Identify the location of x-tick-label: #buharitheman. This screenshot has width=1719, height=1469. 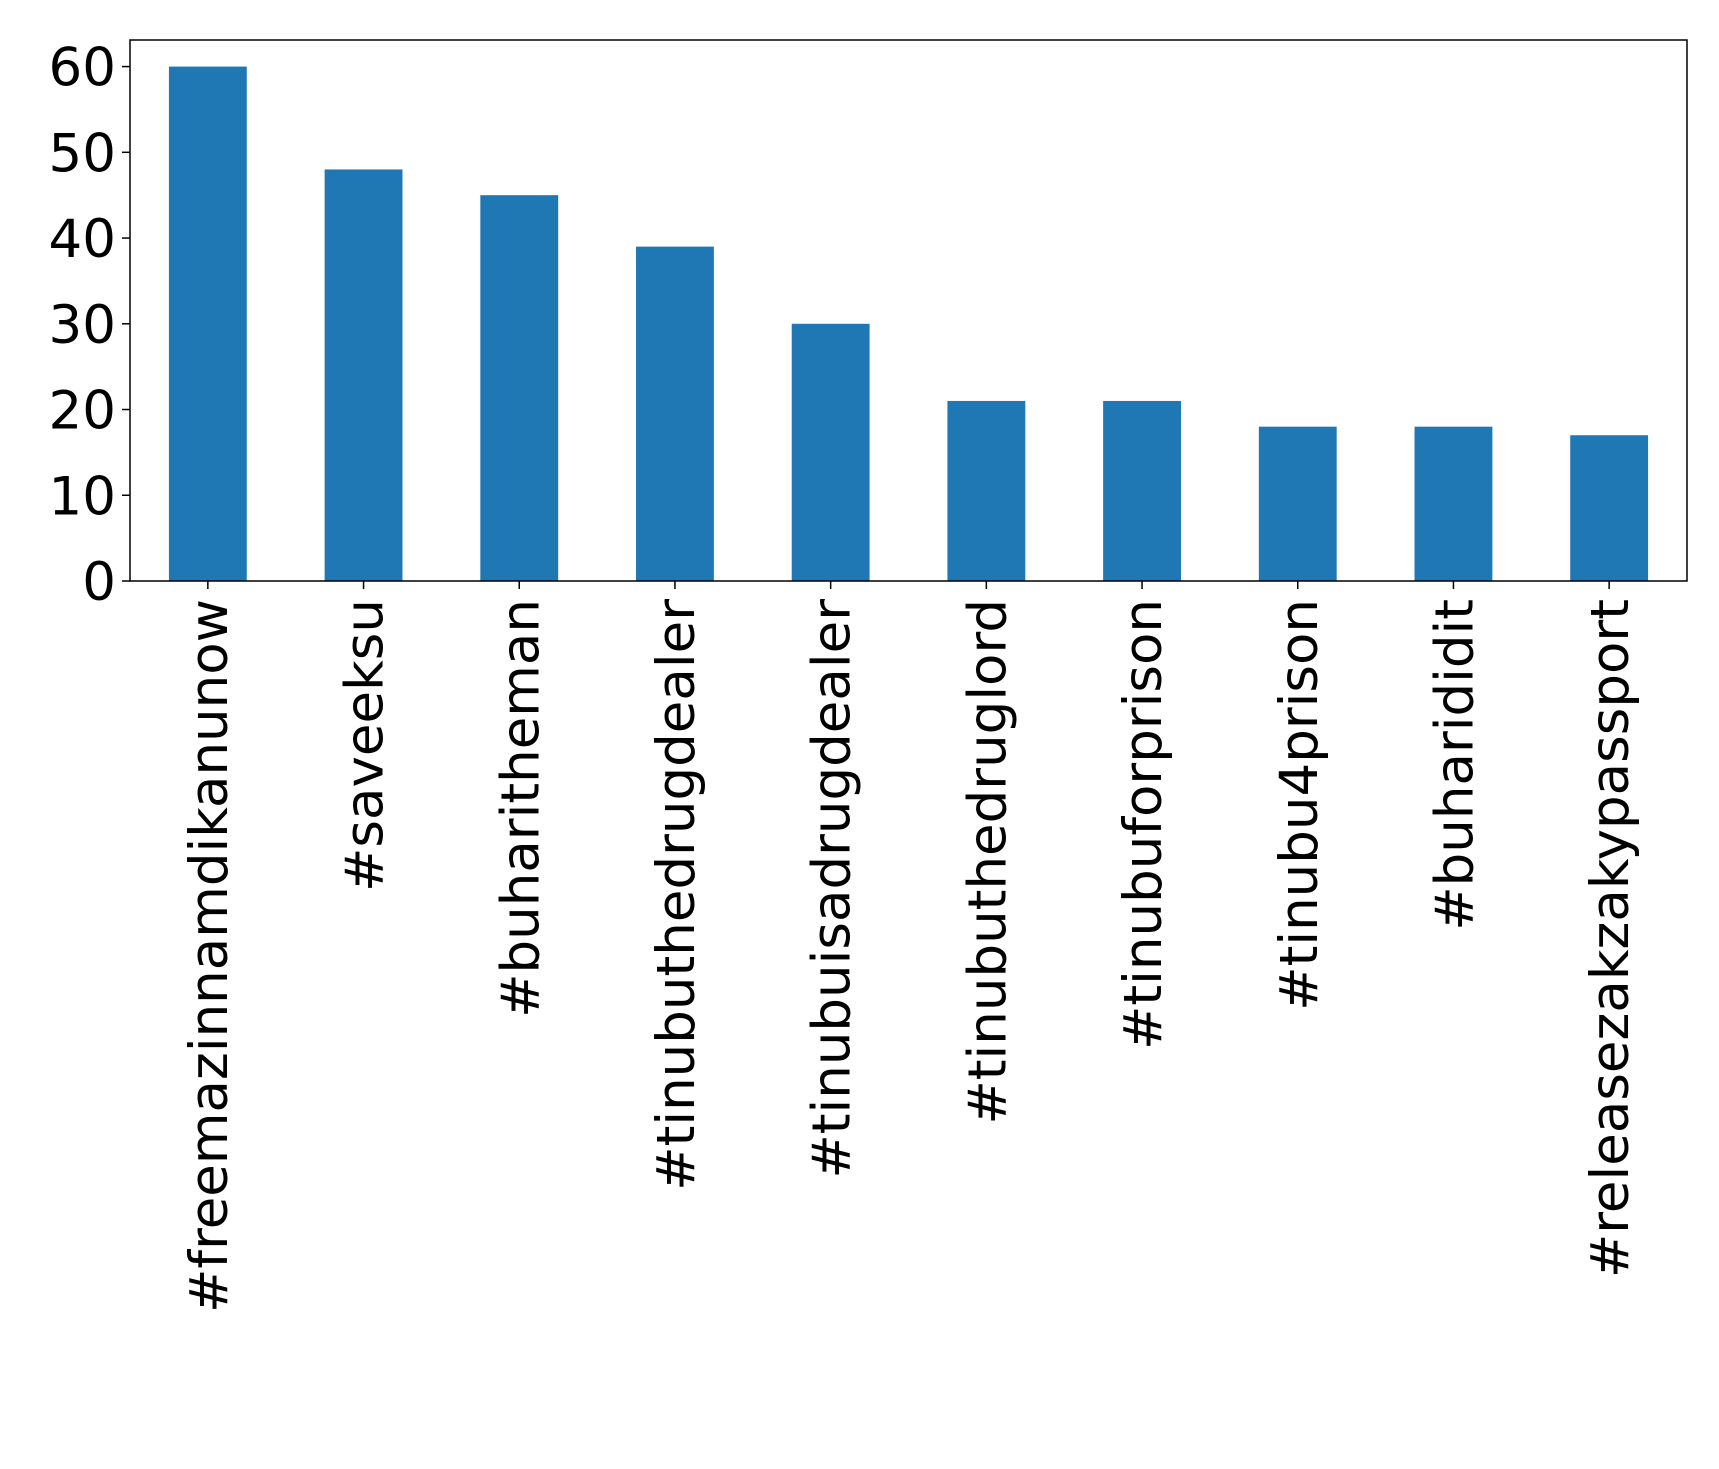
(520, 808).